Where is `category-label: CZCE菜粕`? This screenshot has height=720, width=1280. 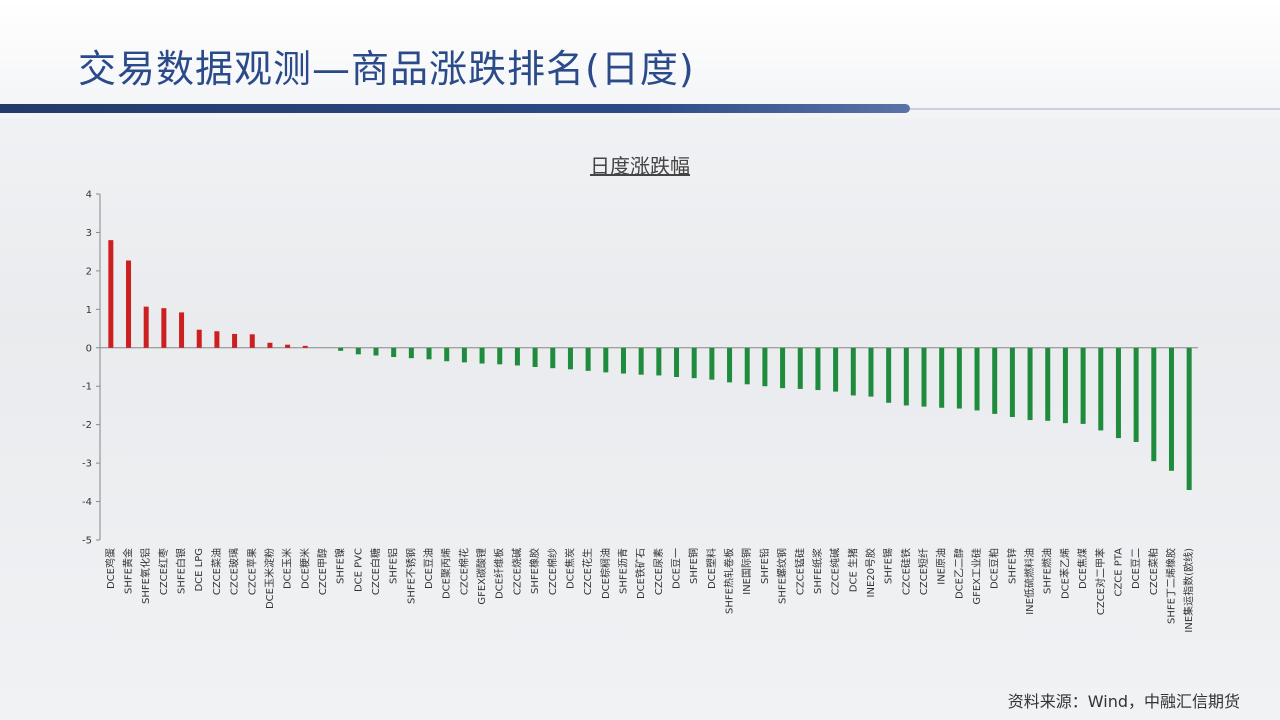
category-label: CZCE菜粕 is located at coordinates (1153, 571).